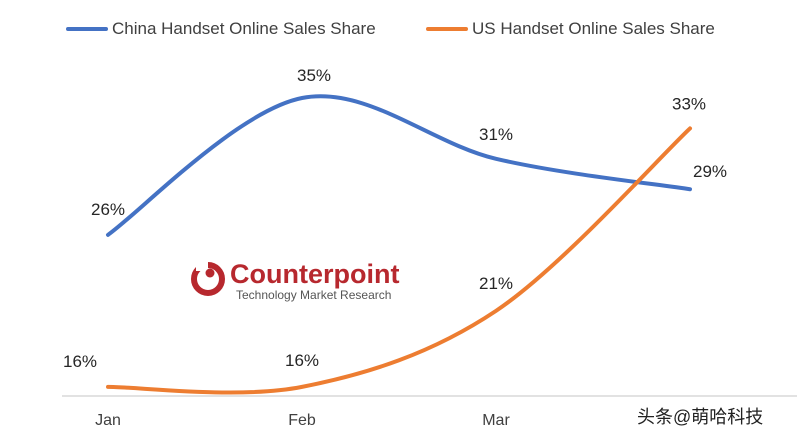 Image resolution: width=797 pixels, height=442 pixels. What do you see at coordinates (314, 274) in the screenshot?
I see `logo-name: Counterpoint` at bounding box center [314, 274].